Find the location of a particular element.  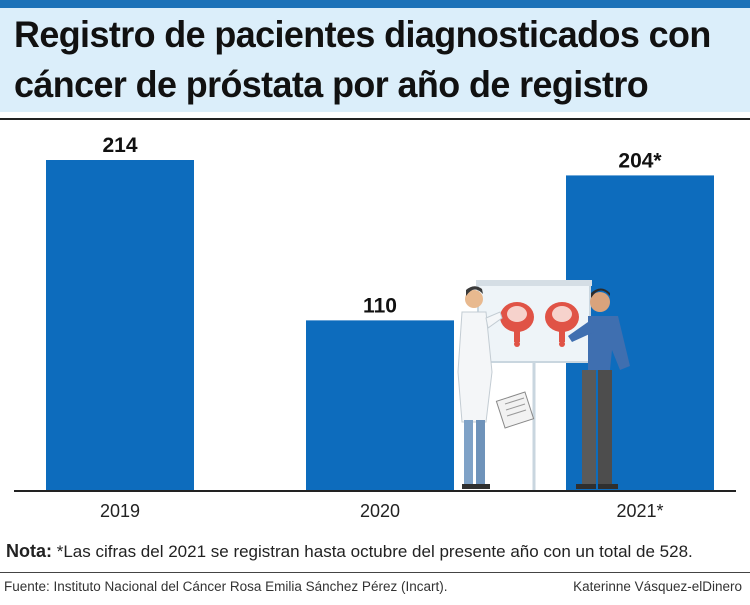

doctor-figure is located at coordinates (496, 387).